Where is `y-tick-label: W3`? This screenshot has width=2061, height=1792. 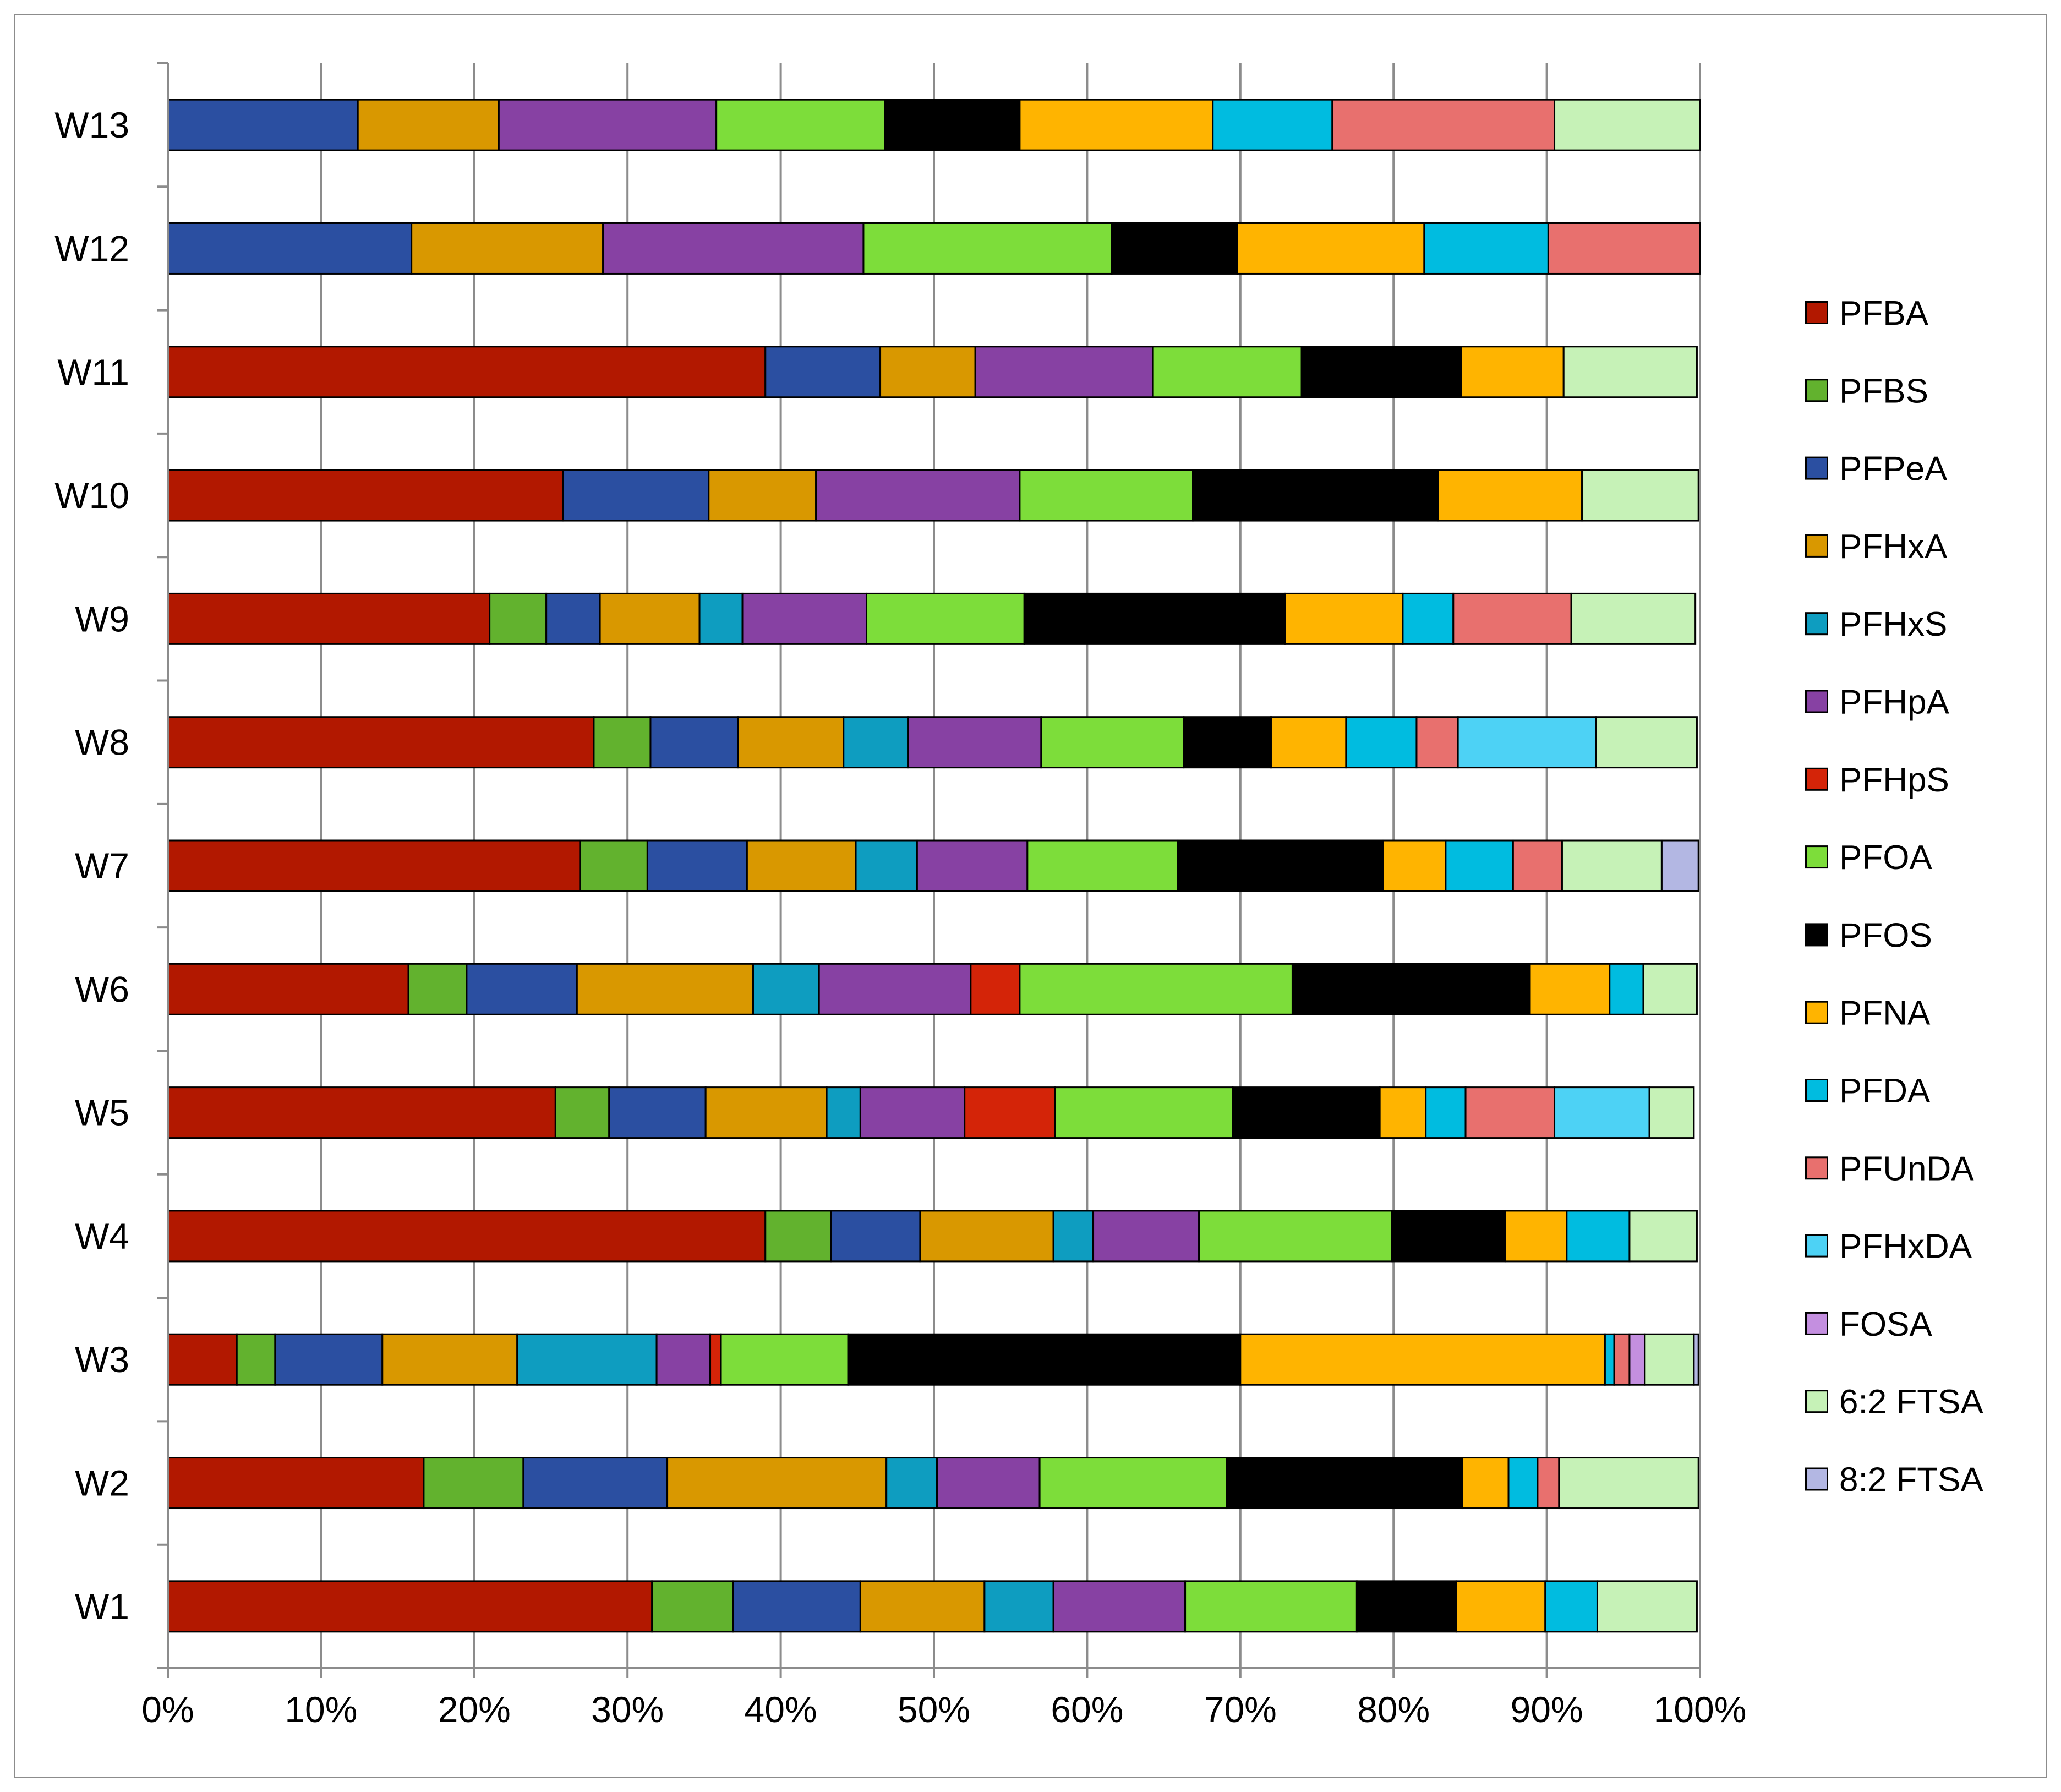
y-tick-label: W3 is located at coordinates (102, 1359).